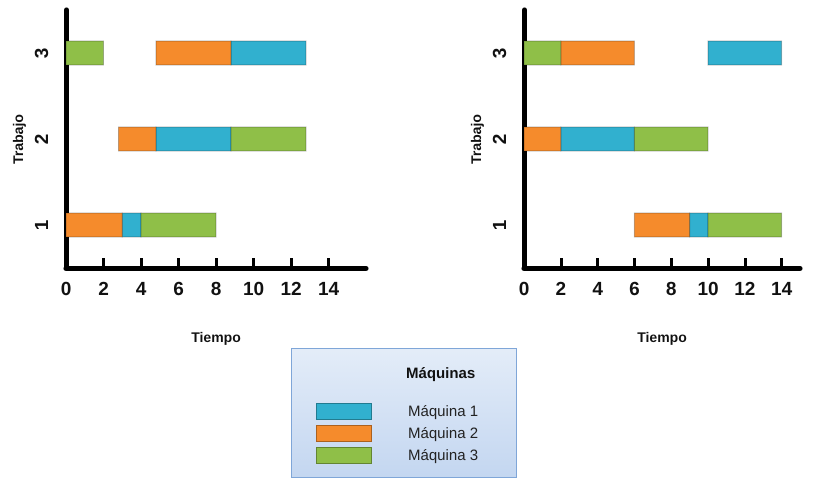  What do you see at coordinates (443, 411) in the screenshot?
I see `legend-label: Máquina 1` at bounding box center [443, 411].